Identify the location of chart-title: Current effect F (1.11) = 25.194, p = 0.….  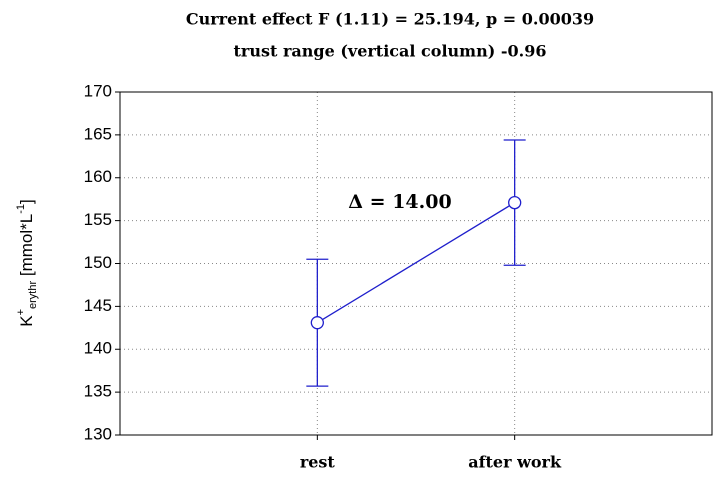
(390, 19).